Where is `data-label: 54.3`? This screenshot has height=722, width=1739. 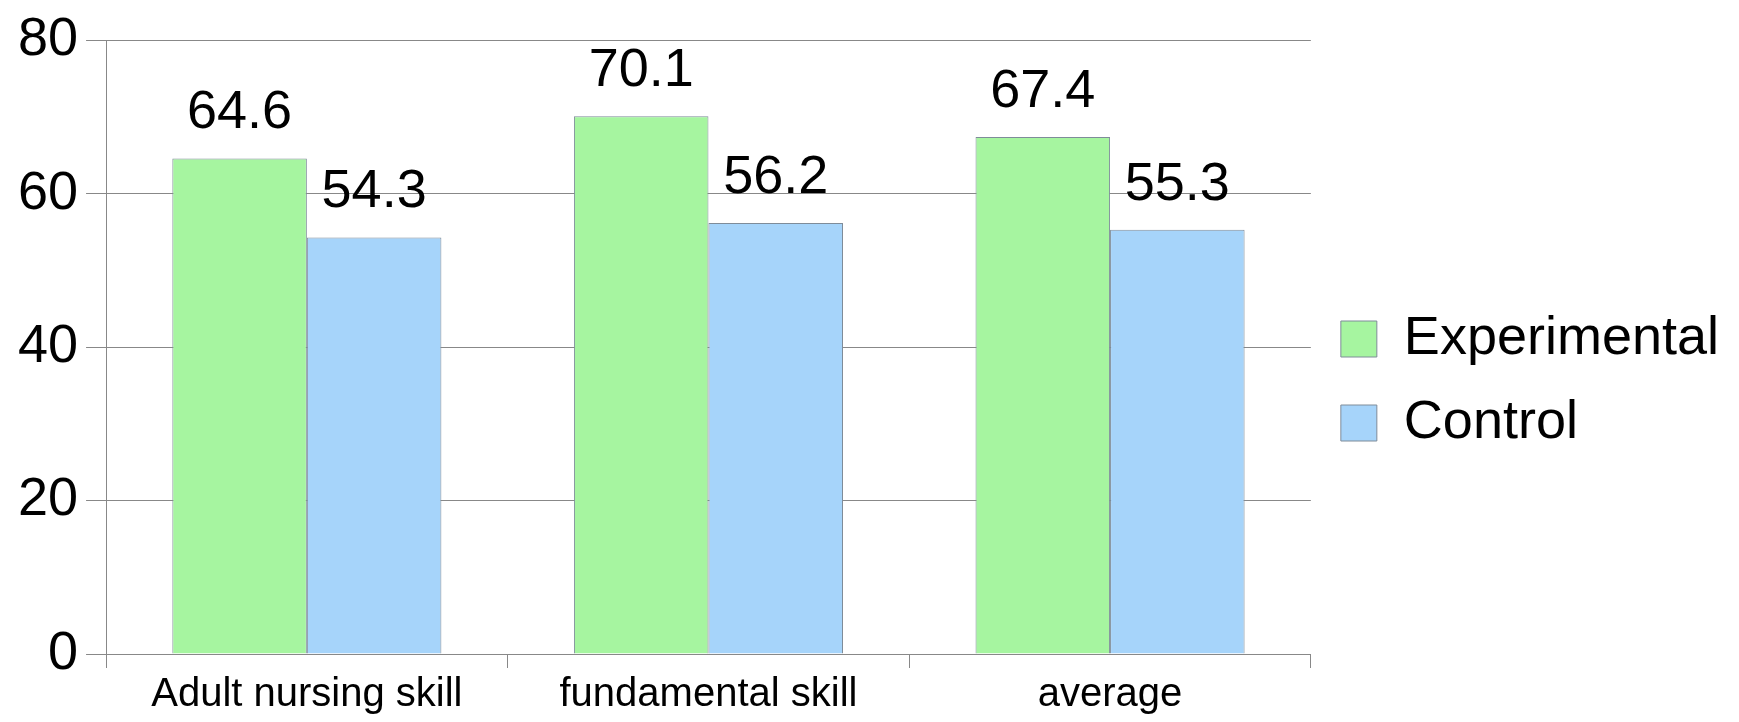
data-label: 54.3 is located at coordinates (374, 188).